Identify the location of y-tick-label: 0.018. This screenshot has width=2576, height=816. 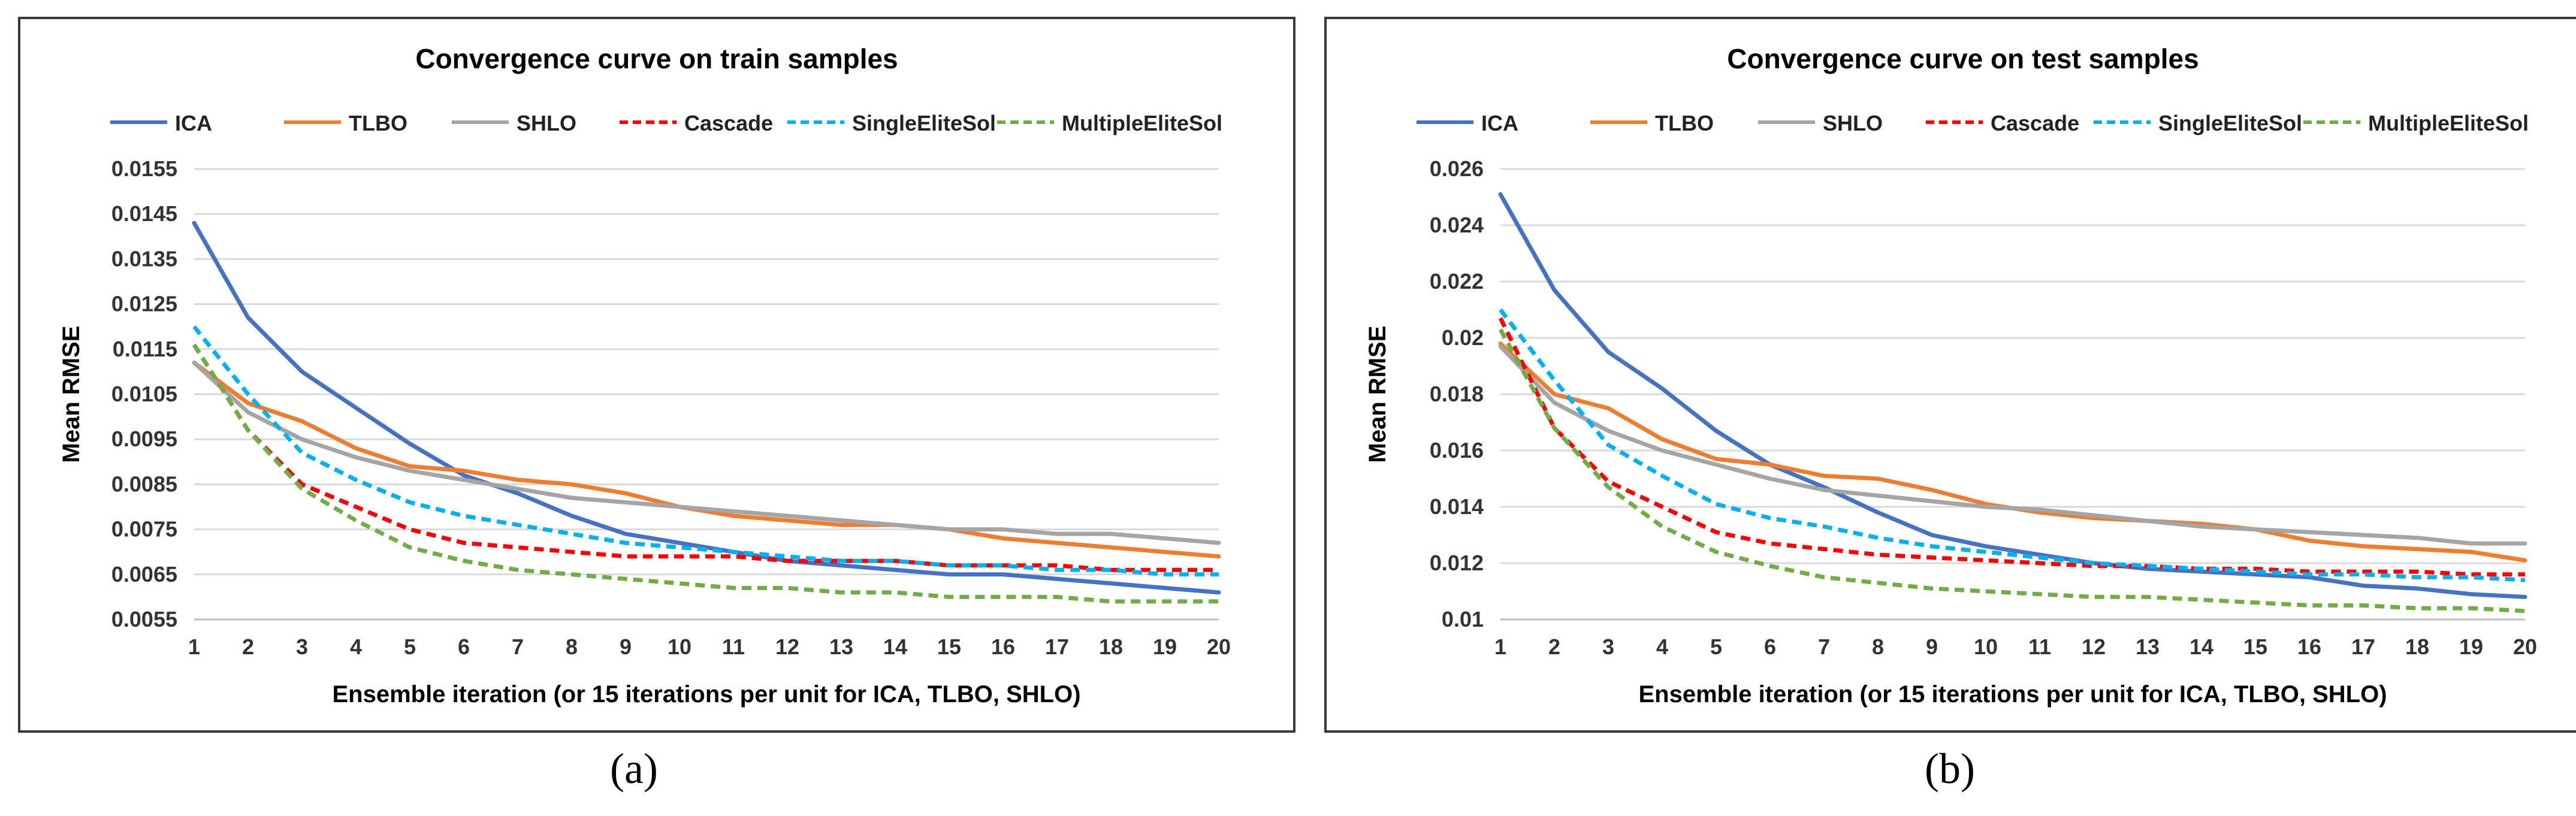
(1457, 394).